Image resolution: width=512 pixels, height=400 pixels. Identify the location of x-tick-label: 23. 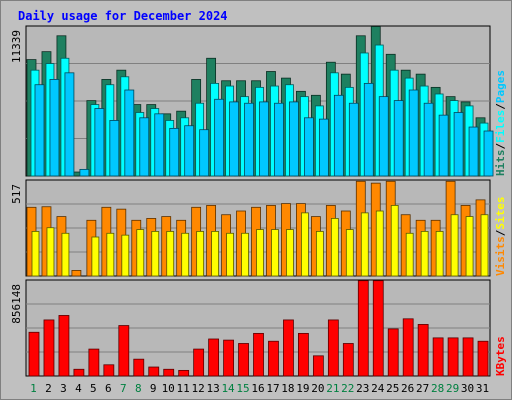
(362, 388).